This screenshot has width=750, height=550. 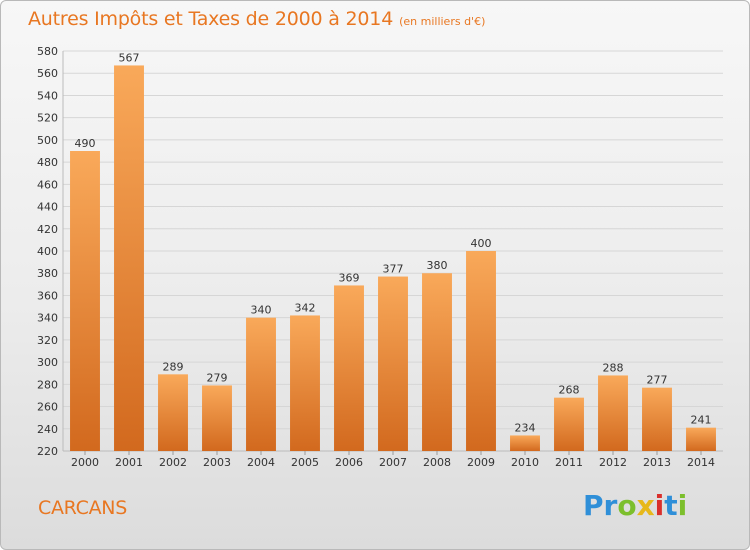 I want to click on y-tick-label: 480, so click(x=47, y=162).